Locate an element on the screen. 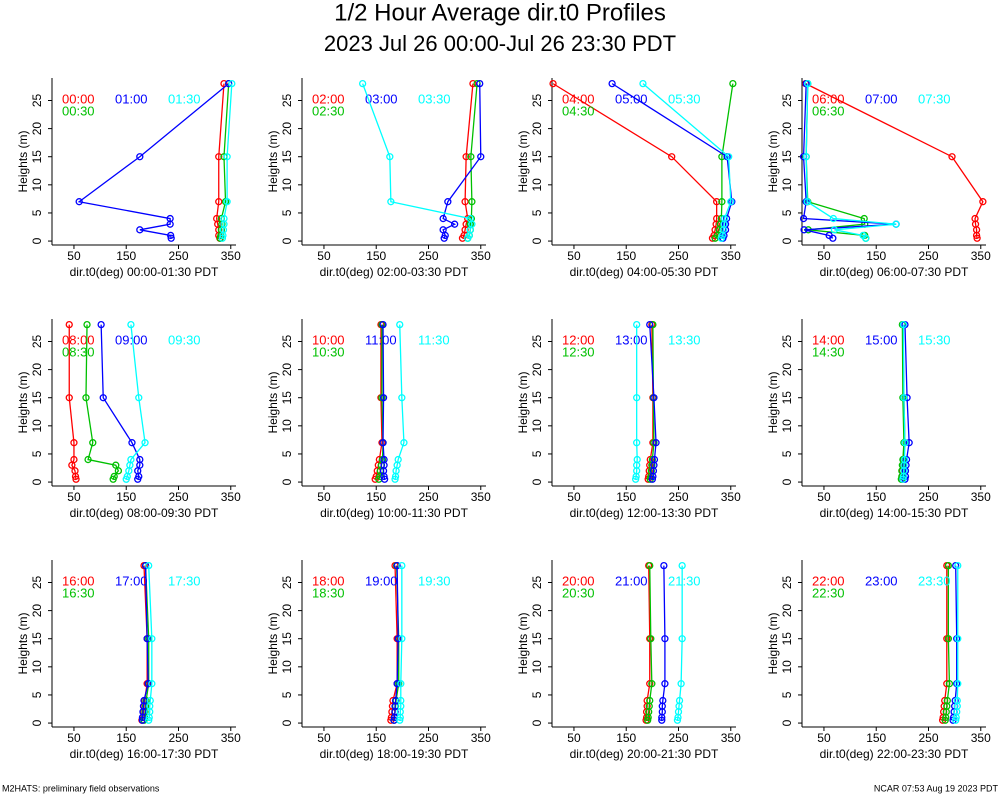 The image size is (1000, 800). legend-label: 17:00 is located at coordinates (131, 580).